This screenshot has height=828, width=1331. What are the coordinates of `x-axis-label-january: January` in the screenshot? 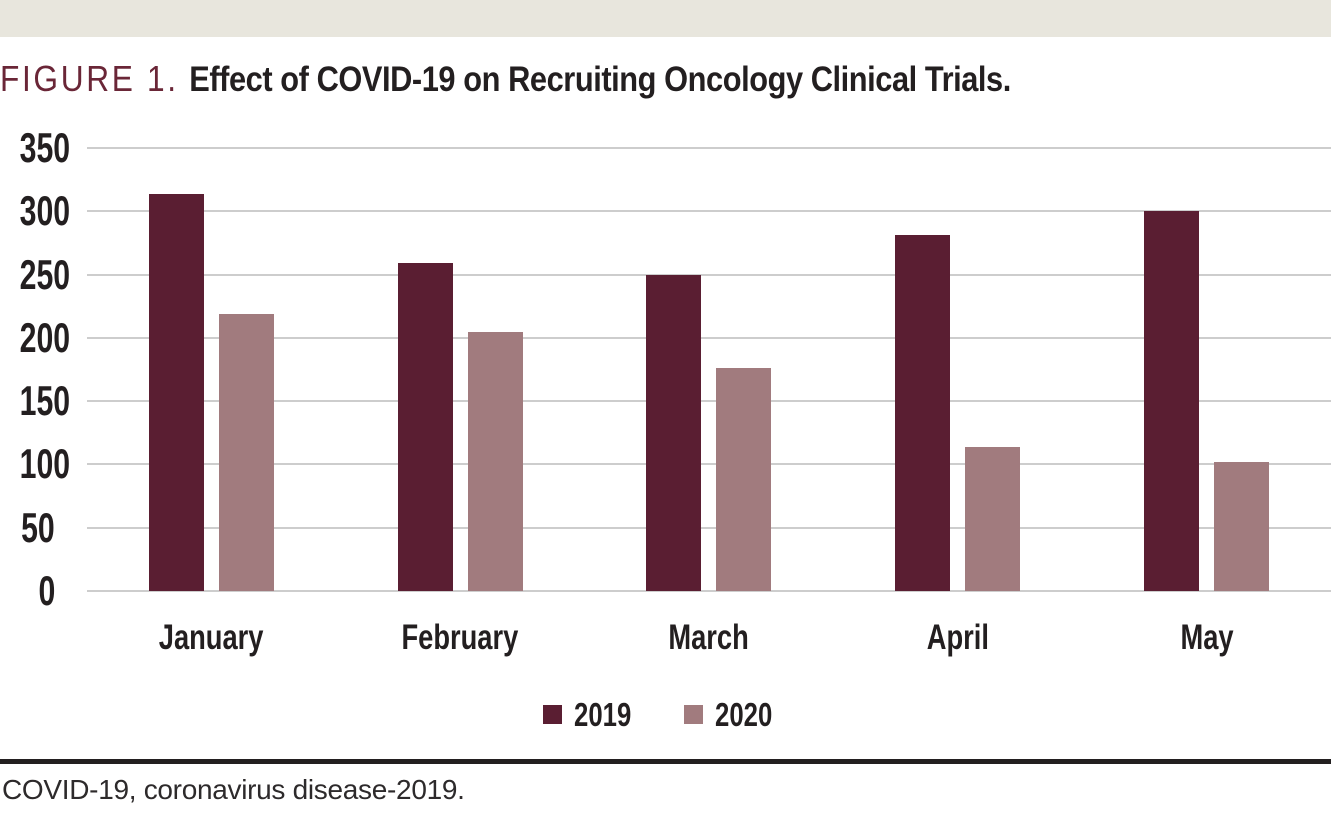 It's located at (211, 637).